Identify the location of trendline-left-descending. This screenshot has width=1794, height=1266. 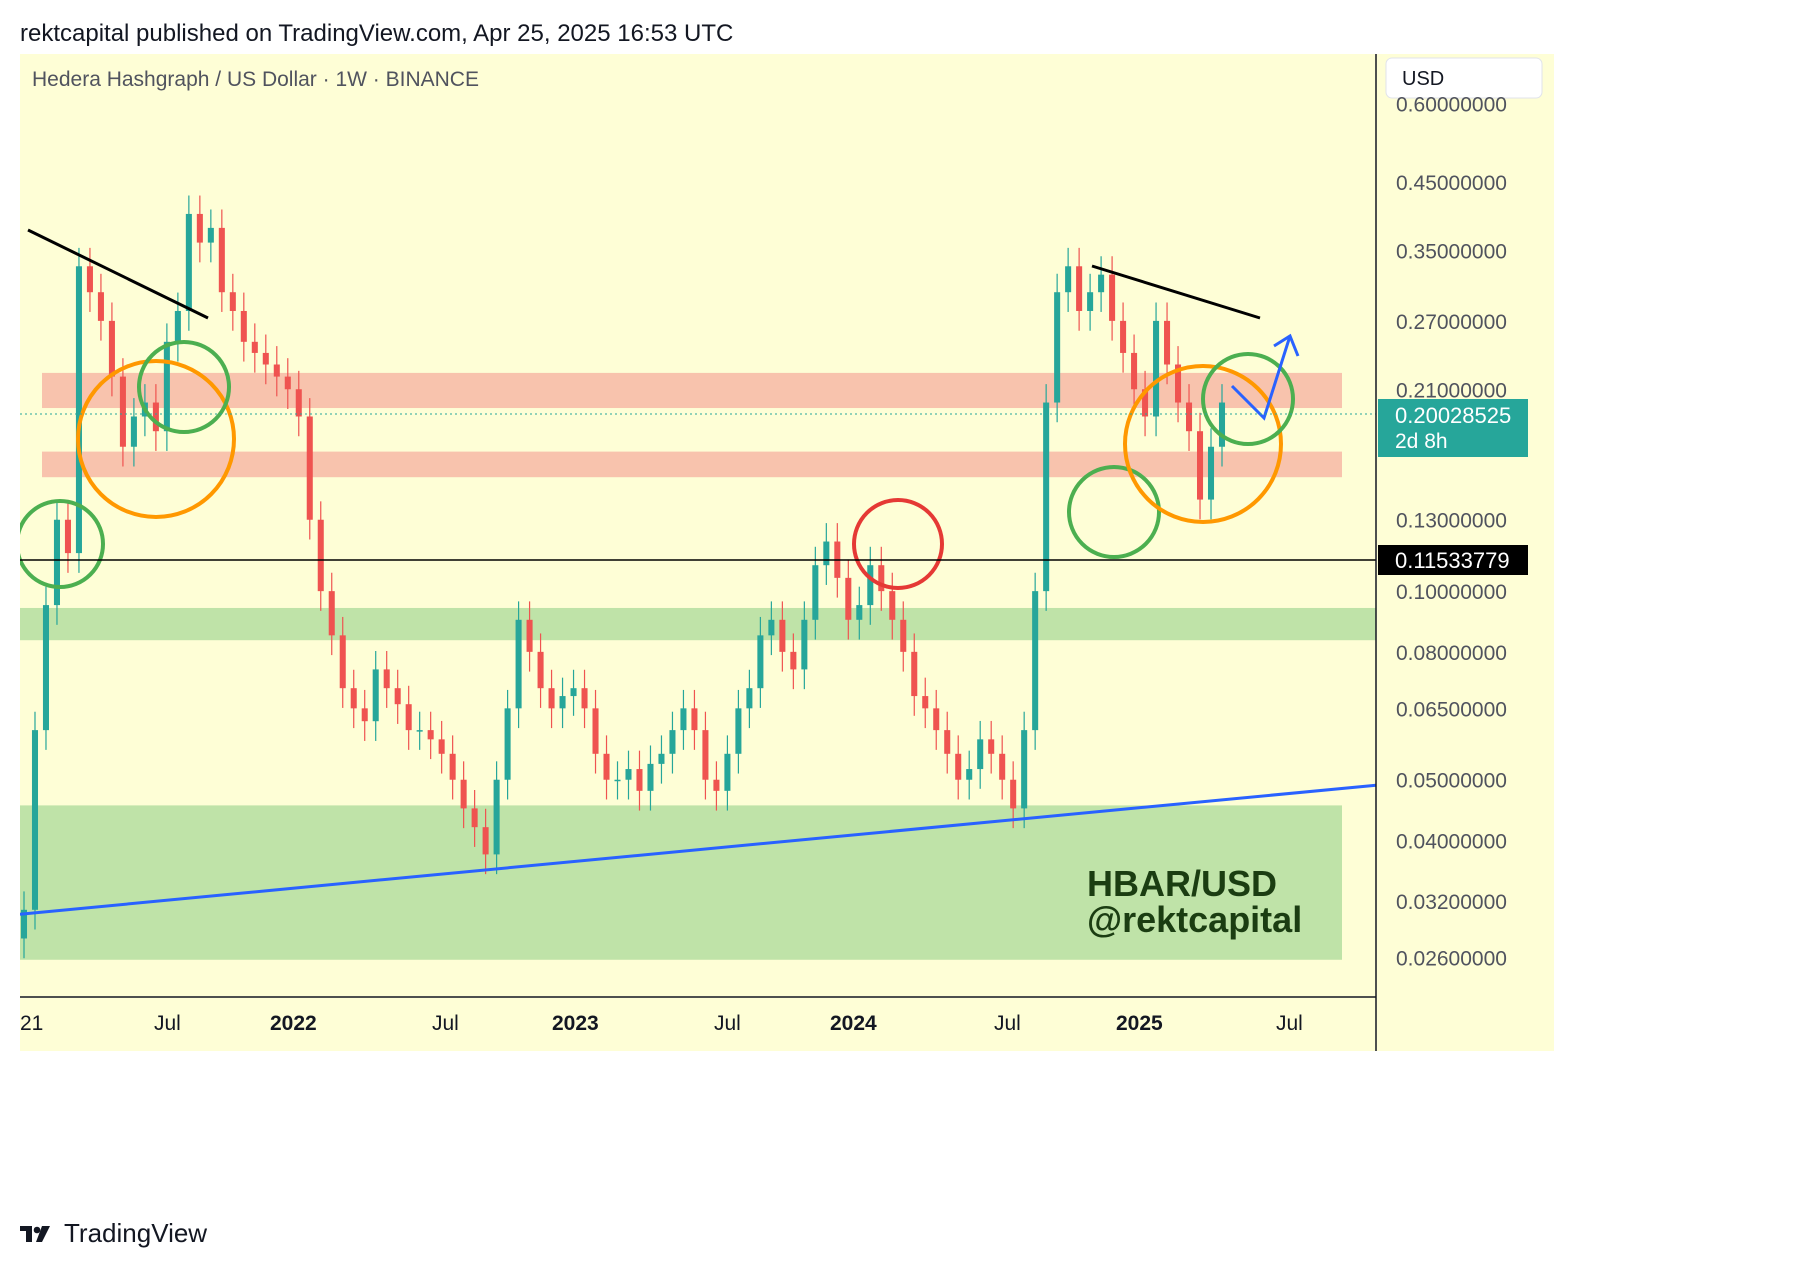
(118, 274).